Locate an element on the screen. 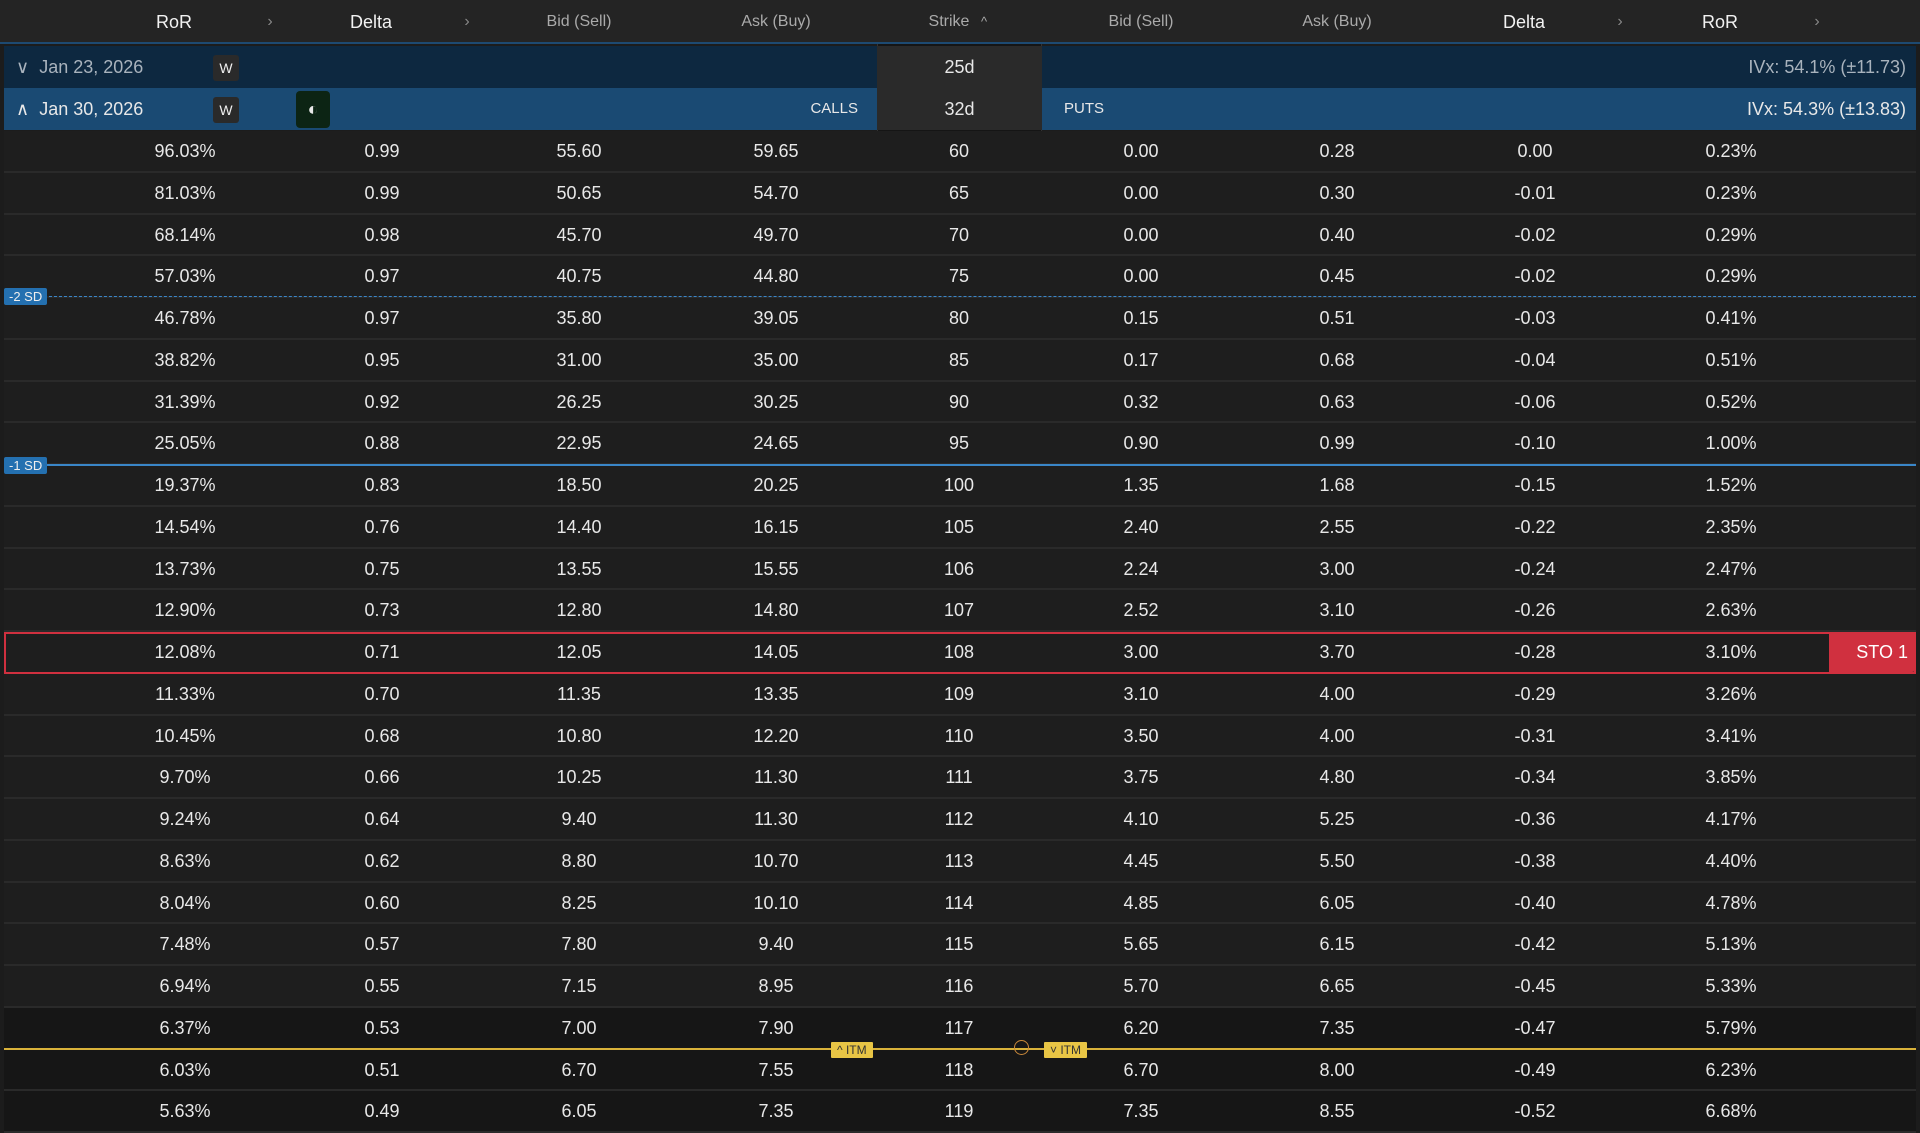 The height and width of the screenshot is (1133, 1920). call-ror: 6.37% is located at coordinates (185, 1027).